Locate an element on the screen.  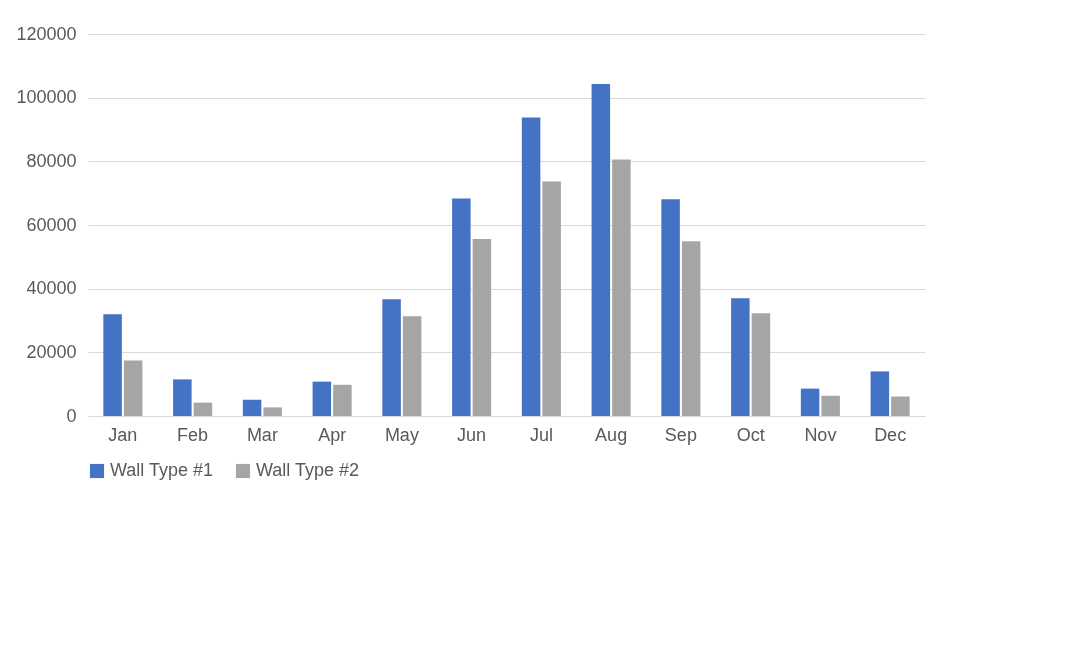
x-tick-label: Apr is located at coordinates (332, 434).